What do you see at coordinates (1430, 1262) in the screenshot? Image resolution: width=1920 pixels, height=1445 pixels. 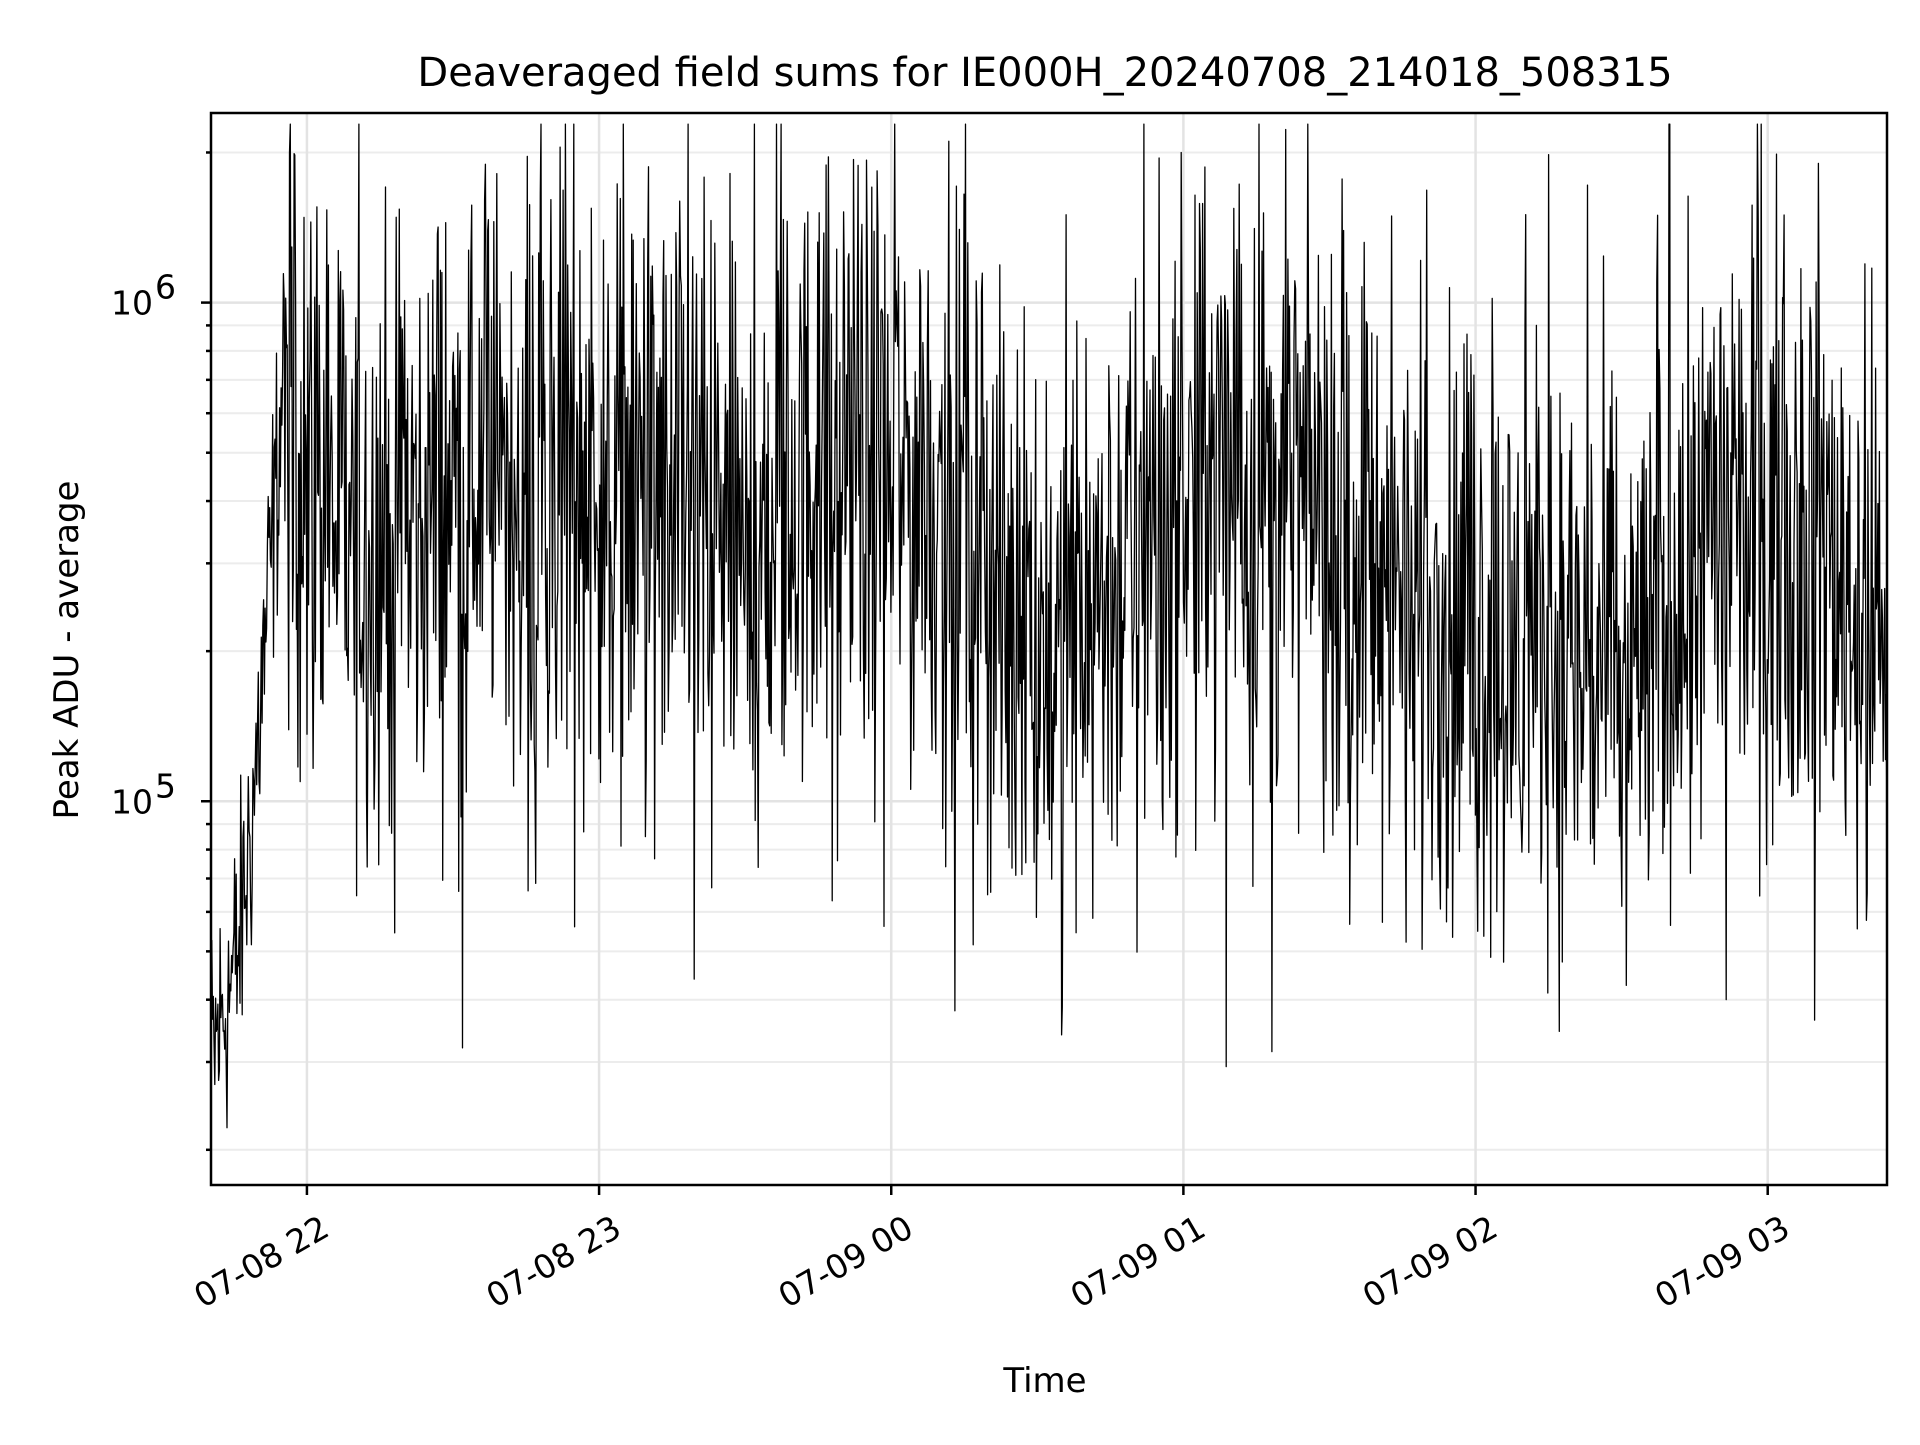 I see `x-tick-label: 07-09 02` at bounding box center [1430, 1262].